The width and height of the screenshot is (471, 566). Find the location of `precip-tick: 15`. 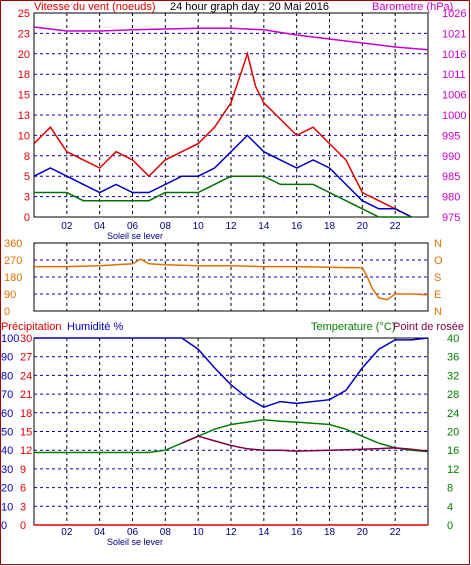

precip-tick: 15 is located at coordinates (26, 433).